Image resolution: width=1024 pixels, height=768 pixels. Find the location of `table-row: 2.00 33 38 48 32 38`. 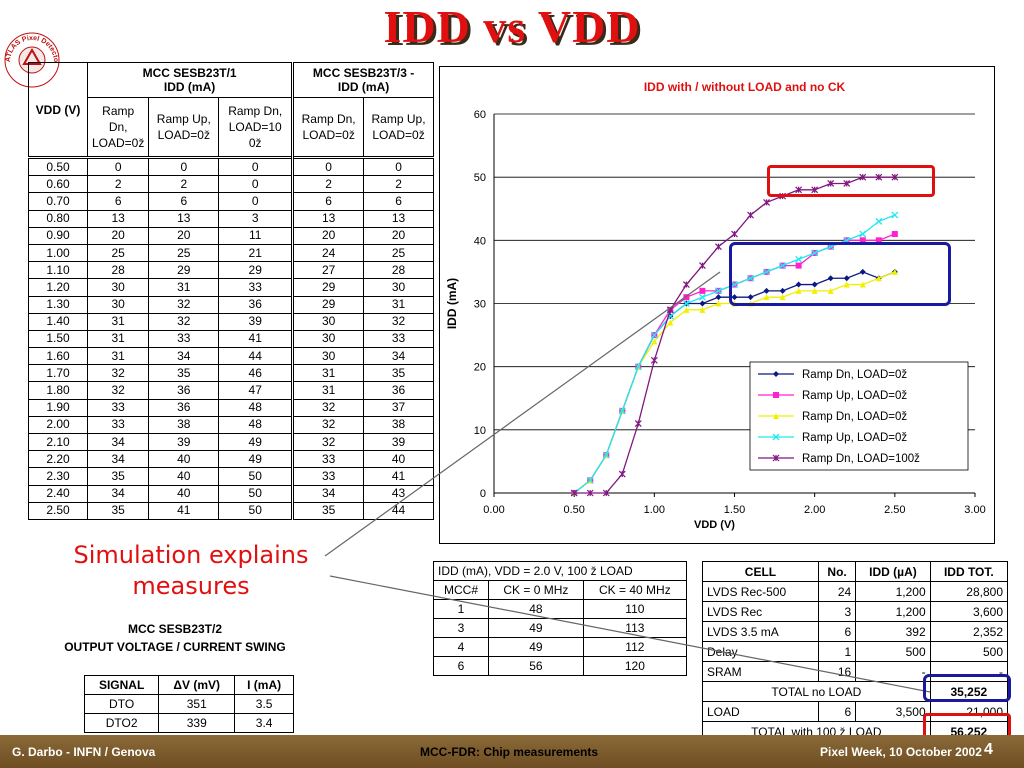

table-row: 2.00 33 38 48 32 38 is located at coordinates (231, 425).